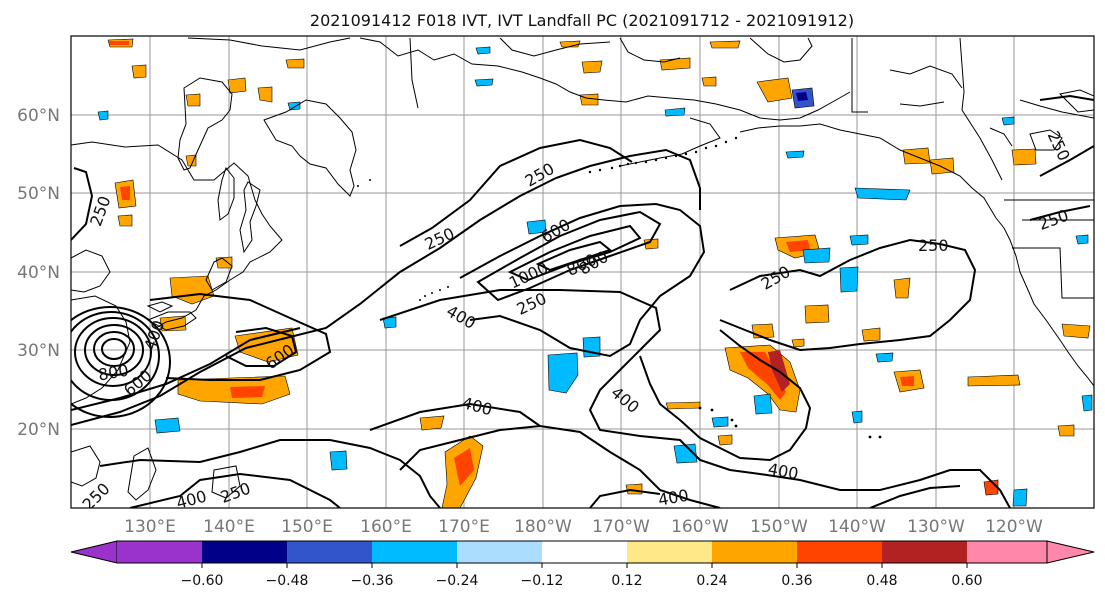 Image resolution: width=1105 pixels, height=605 pixels. What do you see at coordinates (38, 116) in the screenshot?
I see `lat-label: 60°N` at bounding box center [38, 116].